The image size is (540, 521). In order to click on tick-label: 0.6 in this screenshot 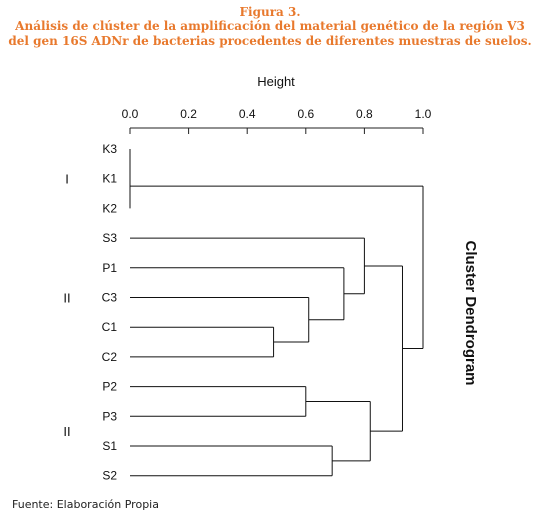, I will do `click(305, 114)`.